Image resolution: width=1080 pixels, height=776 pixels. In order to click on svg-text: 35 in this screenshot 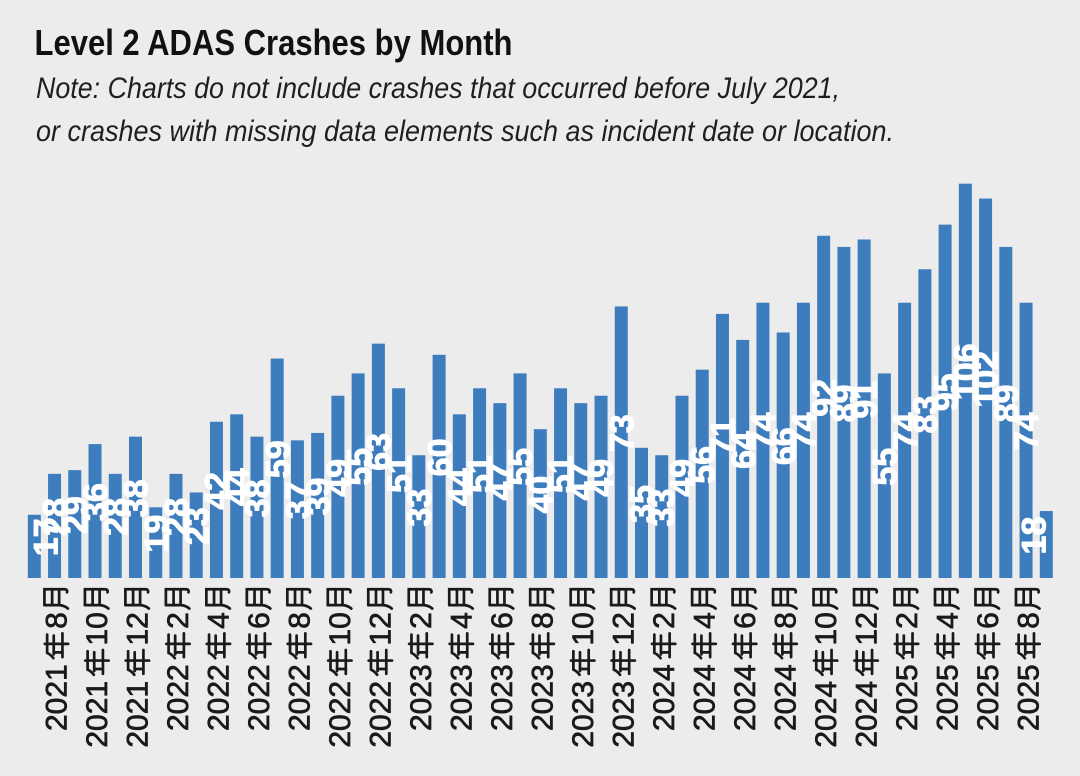, I will do `click(643, 504)`.